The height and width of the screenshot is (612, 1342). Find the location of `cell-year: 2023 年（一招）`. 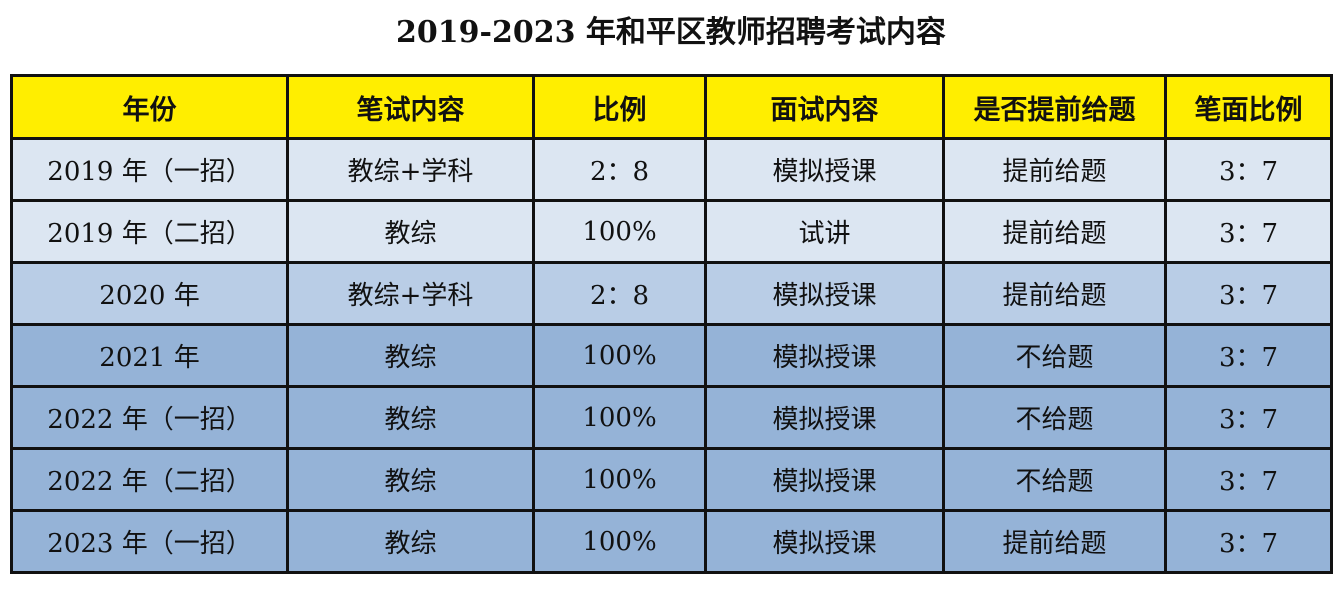

cell-year: 2023 年（一招） is located at coordinates (149, 541).